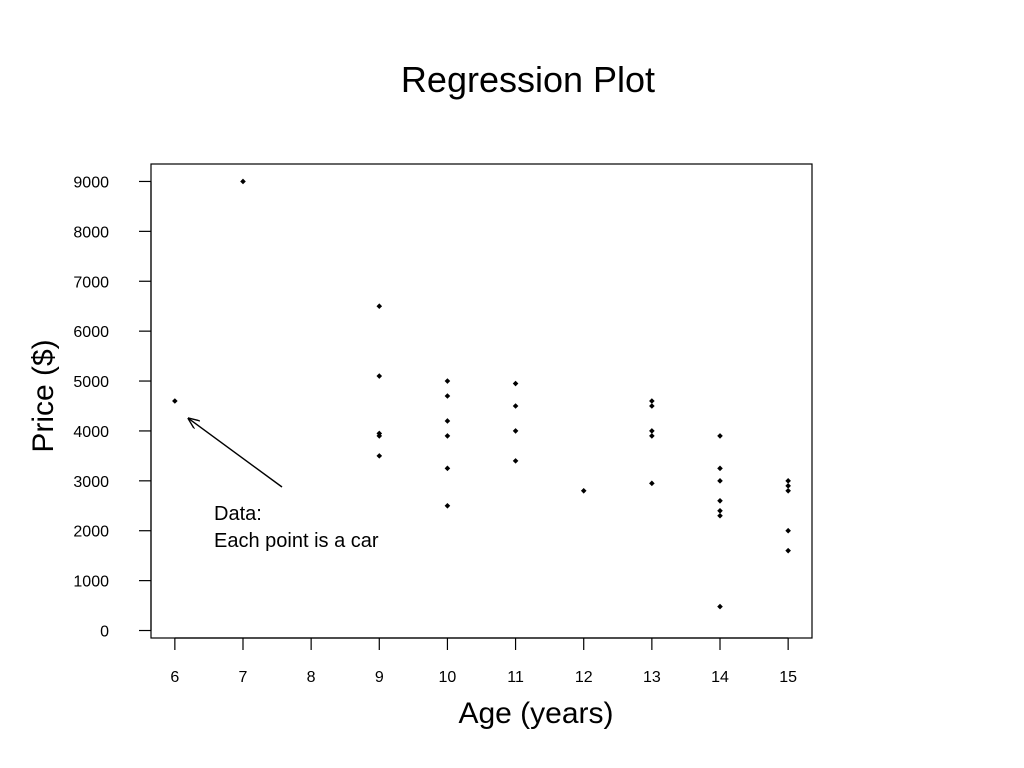 Image resolution: width=1024 pixels, height=768 pixels. Describe the element at coordinates (515, 677) in the screenshot. I see `x-tick-label: 11` at that location.